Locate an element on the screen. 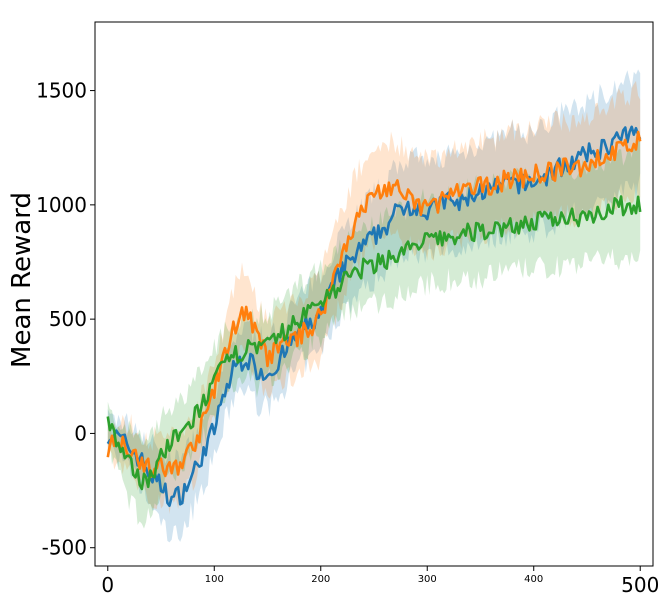 Image resolution: width=663 pixels, height=604 pixels. y-tick-label: 500 is located at coordinates (68, 319).